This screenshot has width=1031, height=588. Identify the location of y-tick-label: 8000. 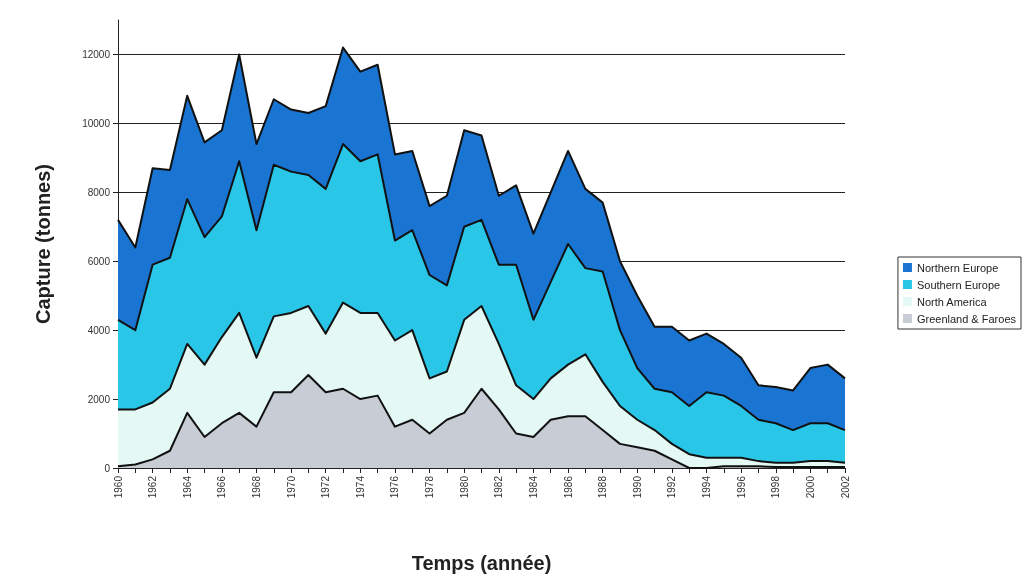
(99, 192).